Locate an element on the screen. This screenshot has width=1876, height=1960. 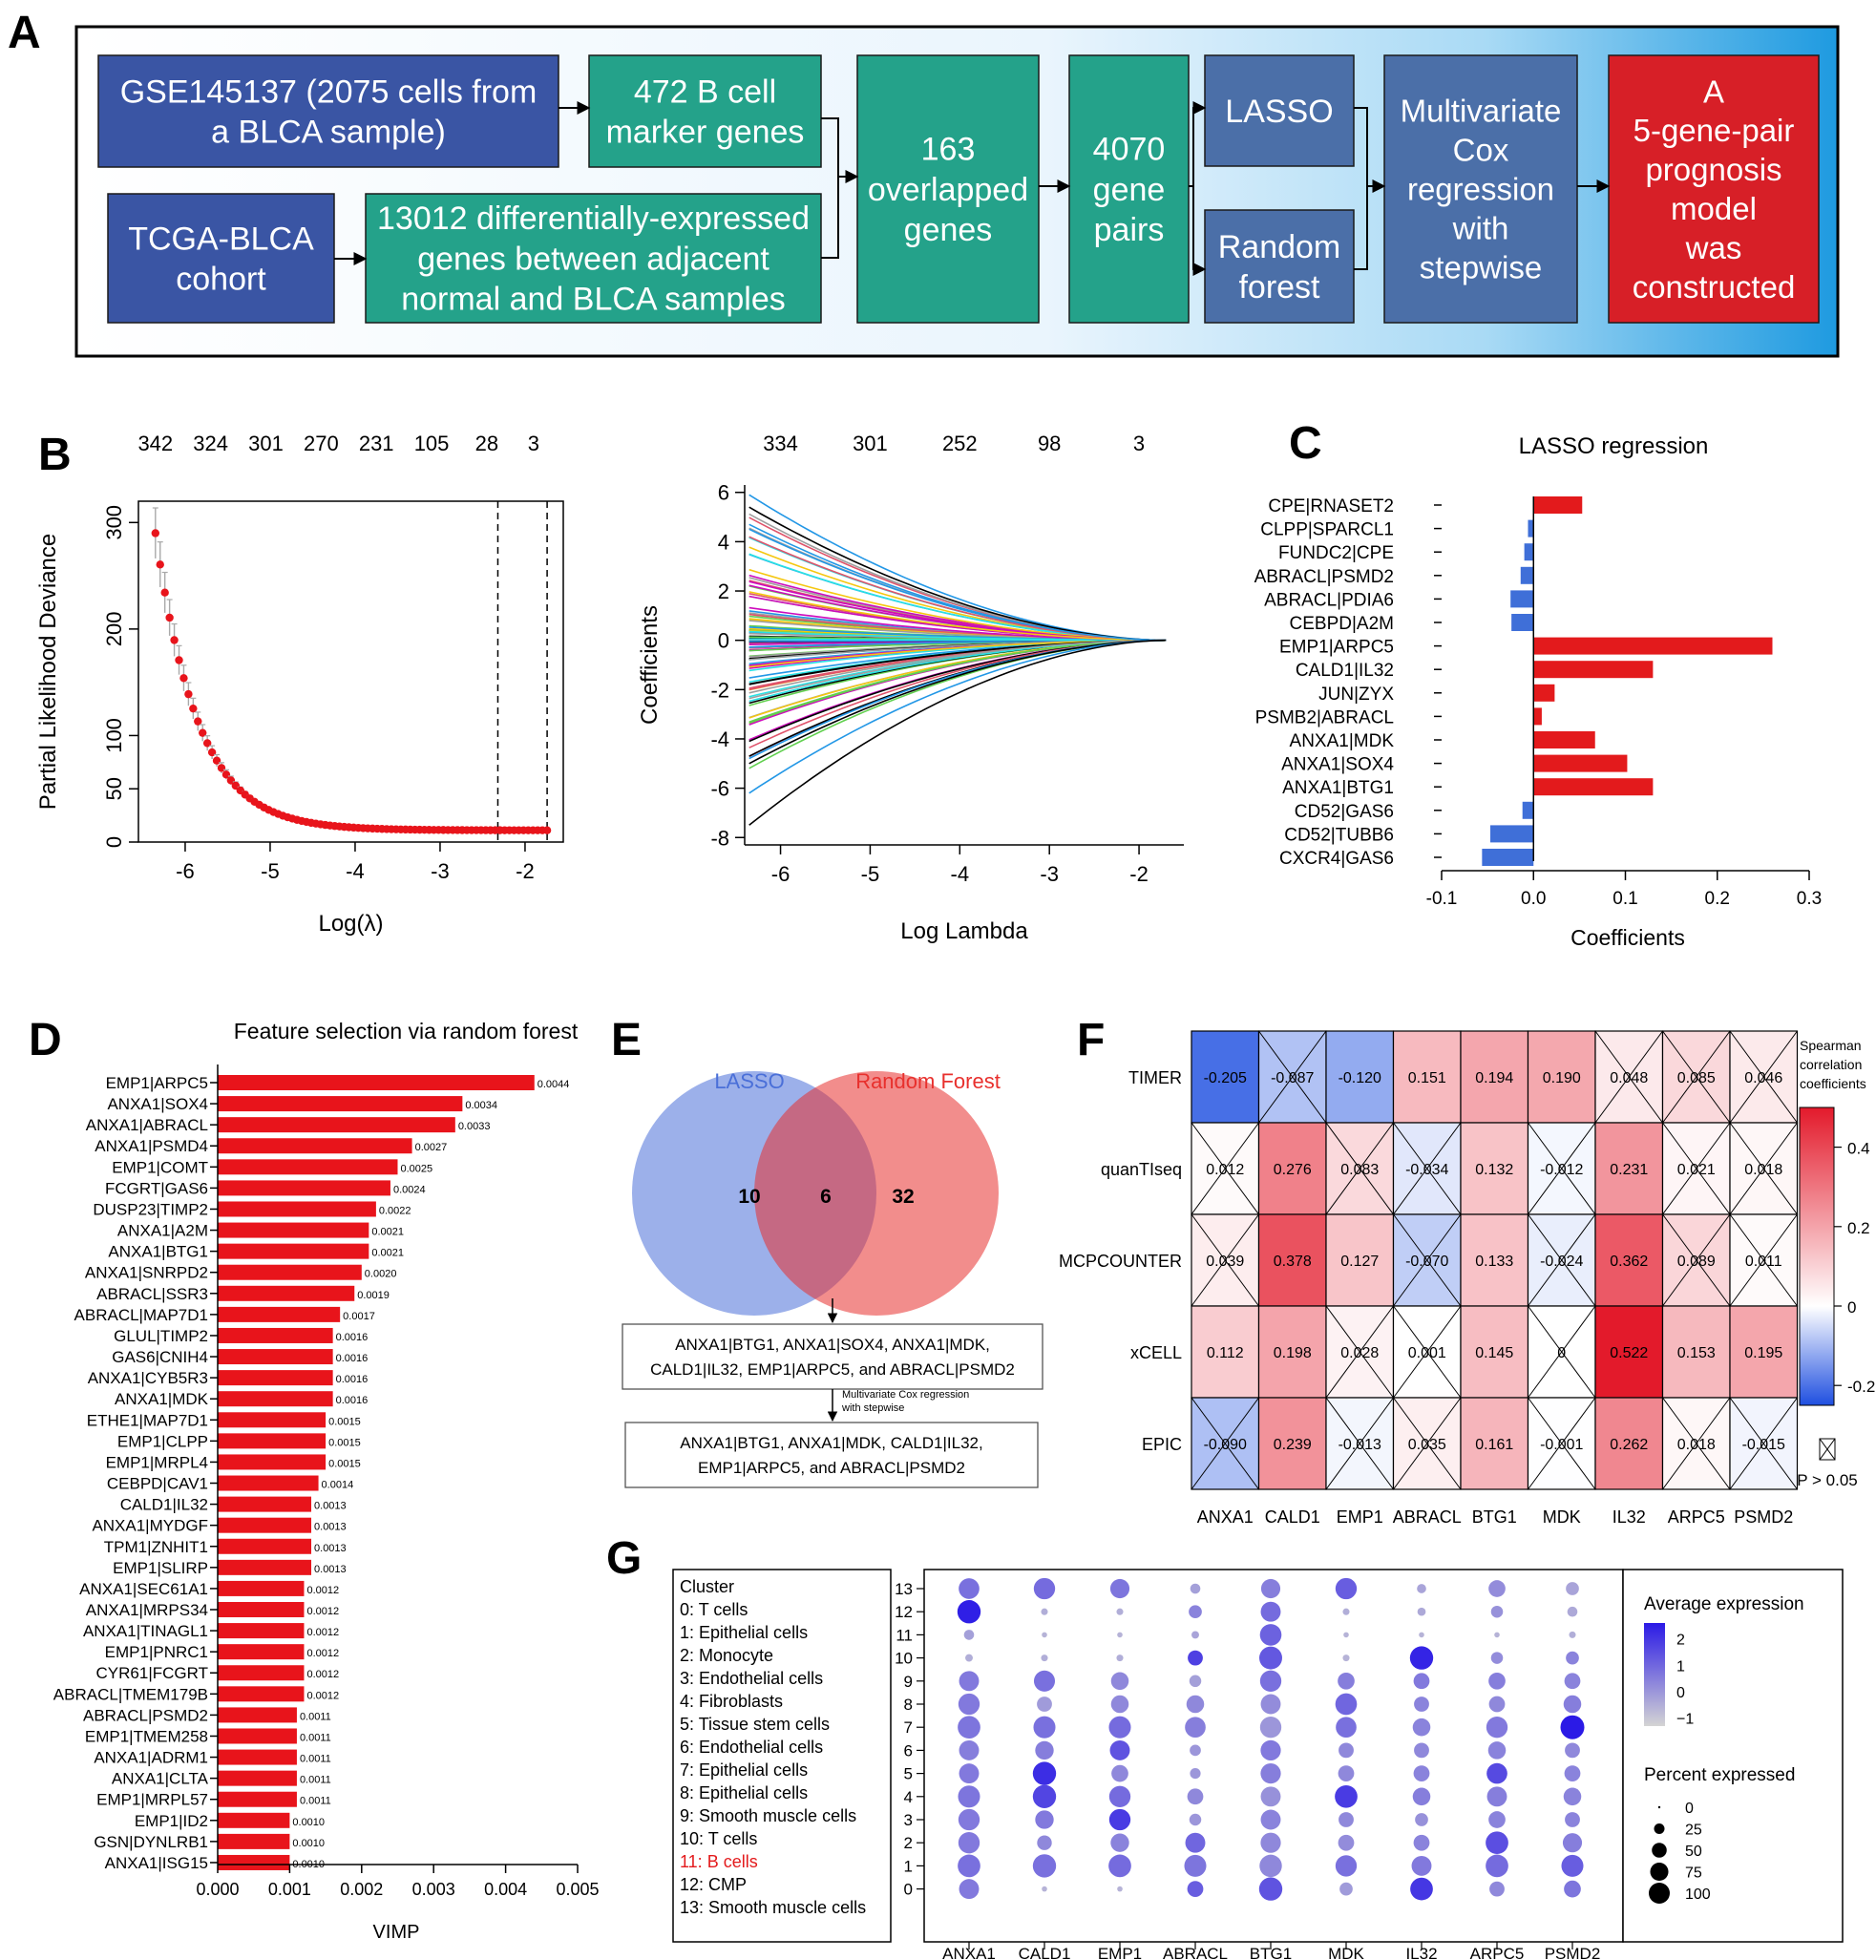
c-category-label: EMP1|ARPC5 is located at coordinates (1336, 648).